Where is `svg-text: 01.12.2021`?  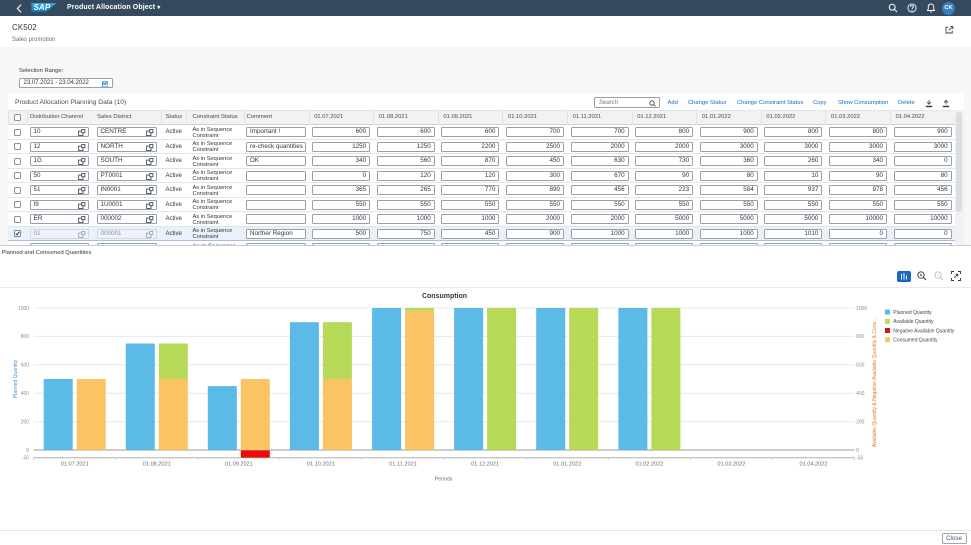
svg-text: 01.12.2021 is located at coordinates (485, 464).